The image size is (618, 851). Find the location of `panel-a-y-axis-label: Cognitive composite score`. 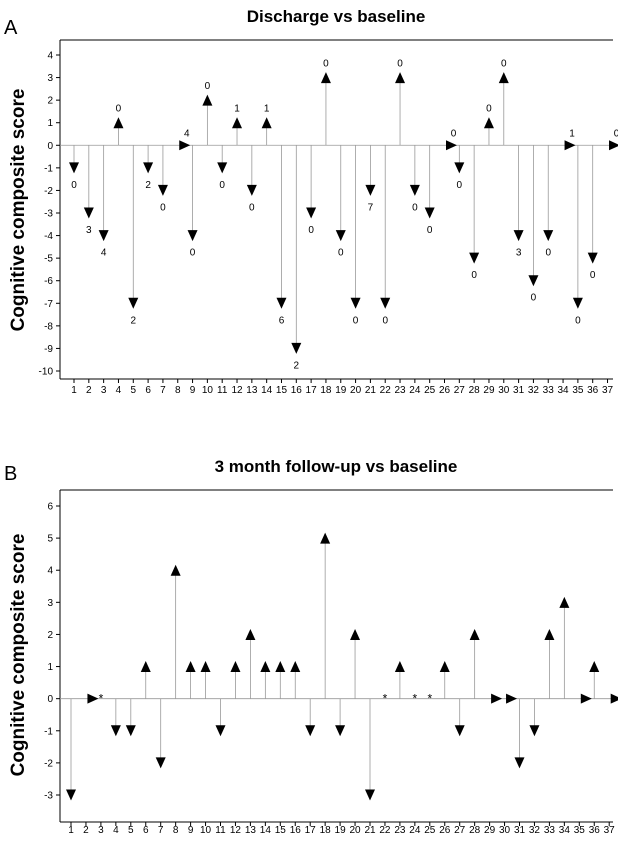

panel-a-y-axis-label: Cognitive composite score is located at coordinates (18, 210).